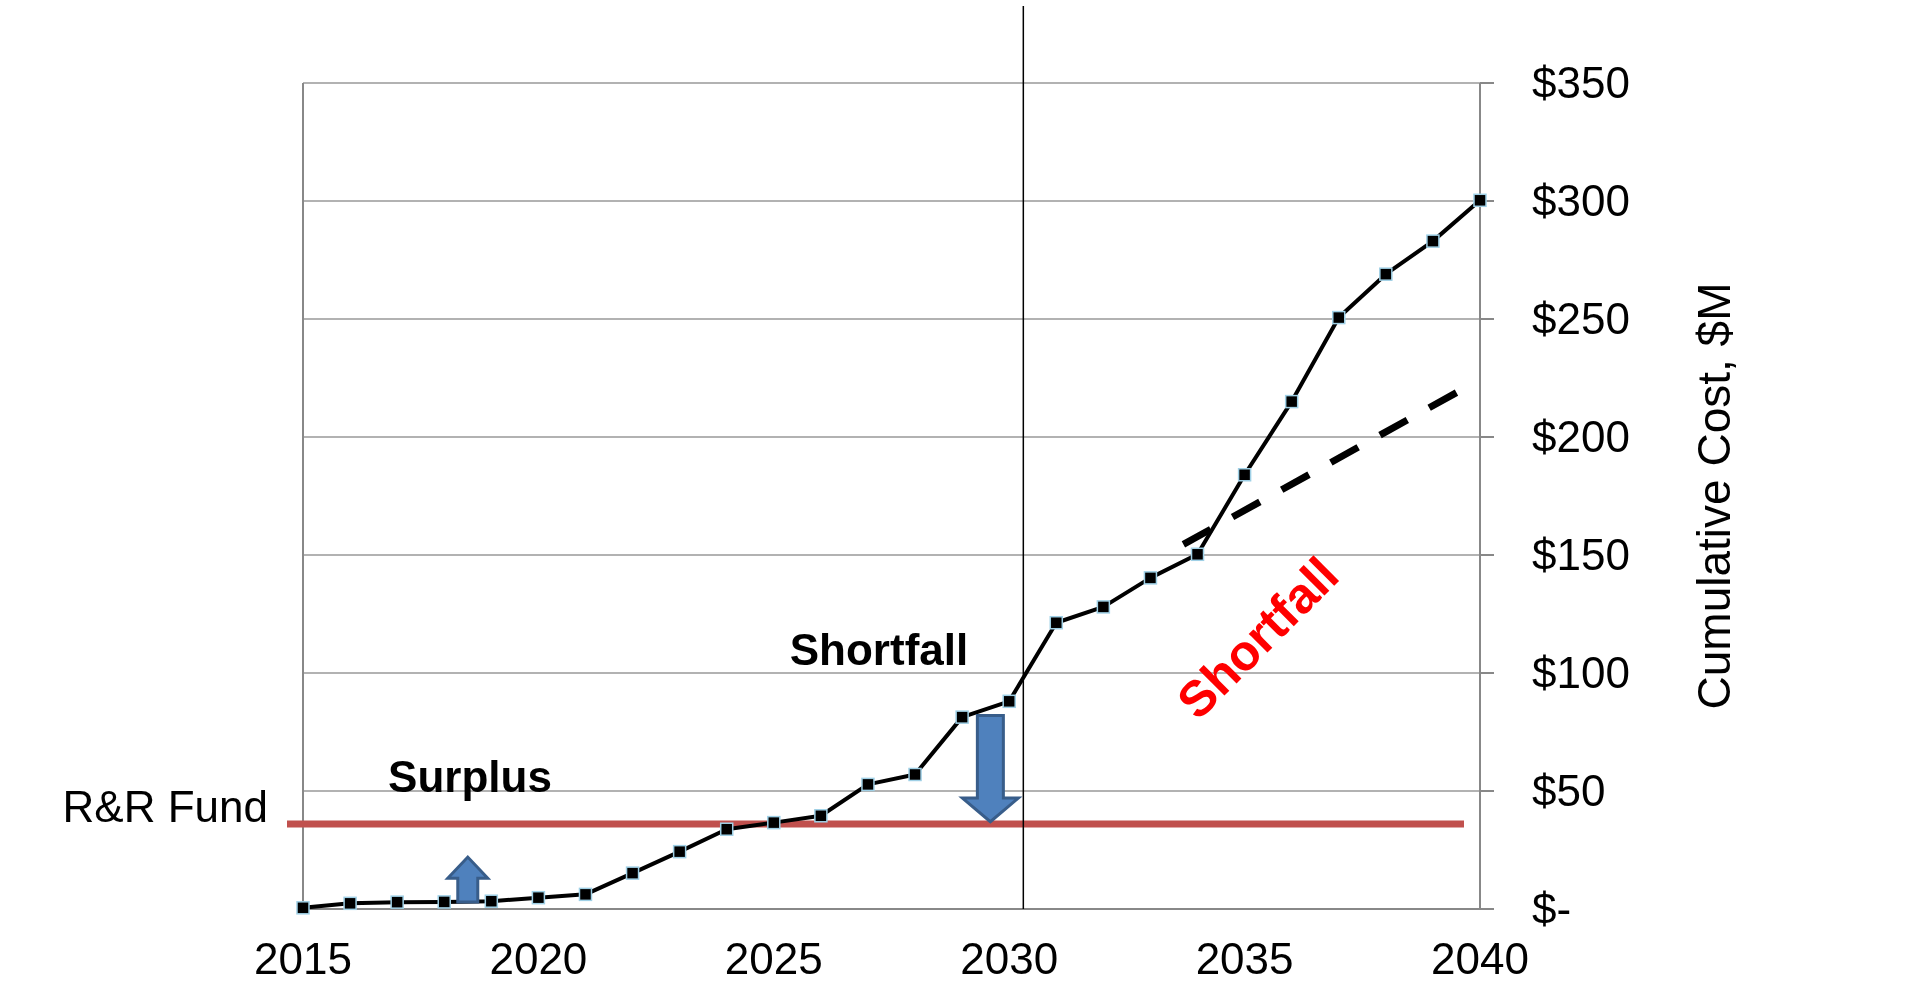  Describe the element at coordinates (1480, 958) in the screenshot. I see `x-tick-label: 2040` at that location.